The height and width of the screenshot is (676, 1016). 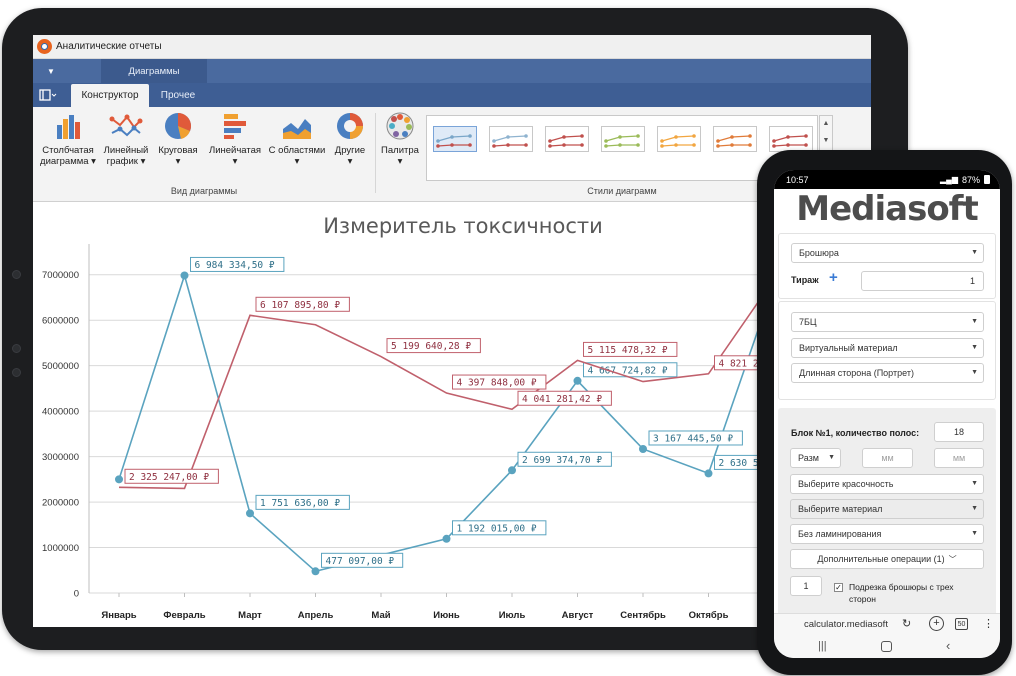 I want to click on home-icon, so click(x=886, y=646).